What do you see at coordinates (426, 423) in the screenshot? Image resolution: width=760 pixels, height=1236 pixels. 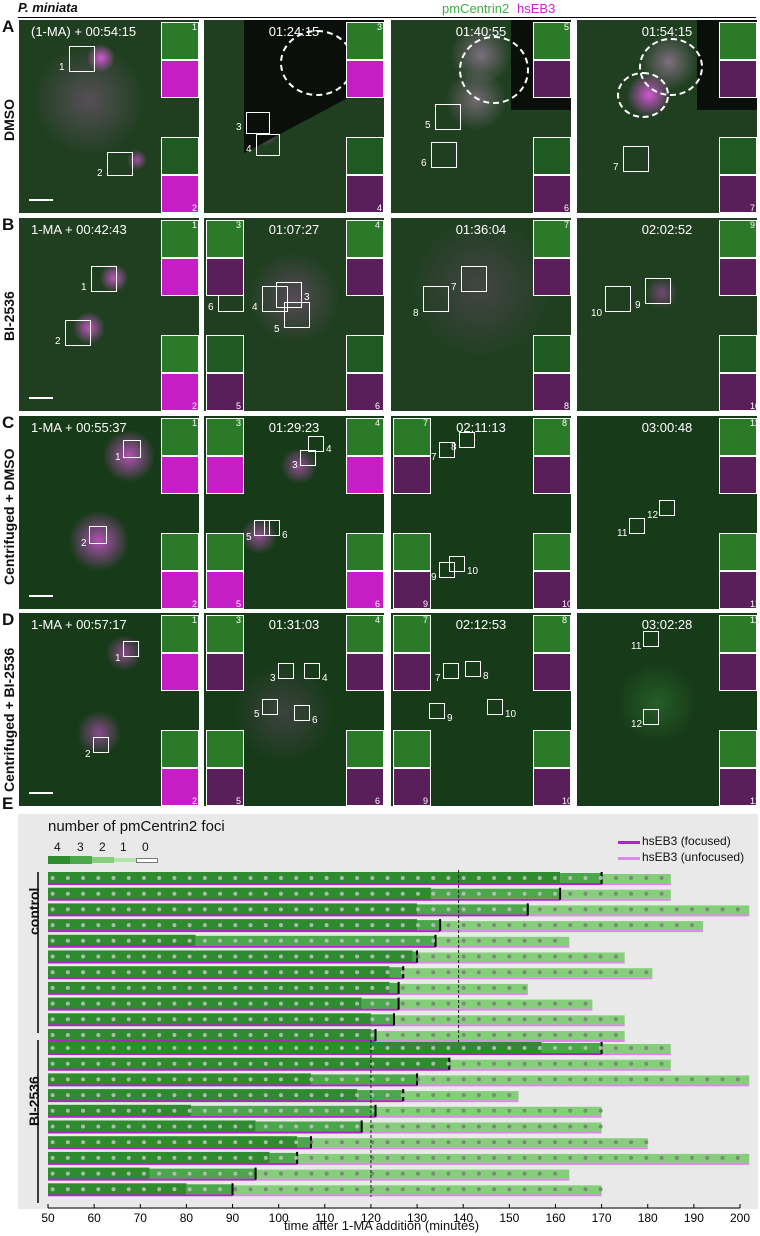 I see `inset-number: 7` at bounding box center [426, 423].